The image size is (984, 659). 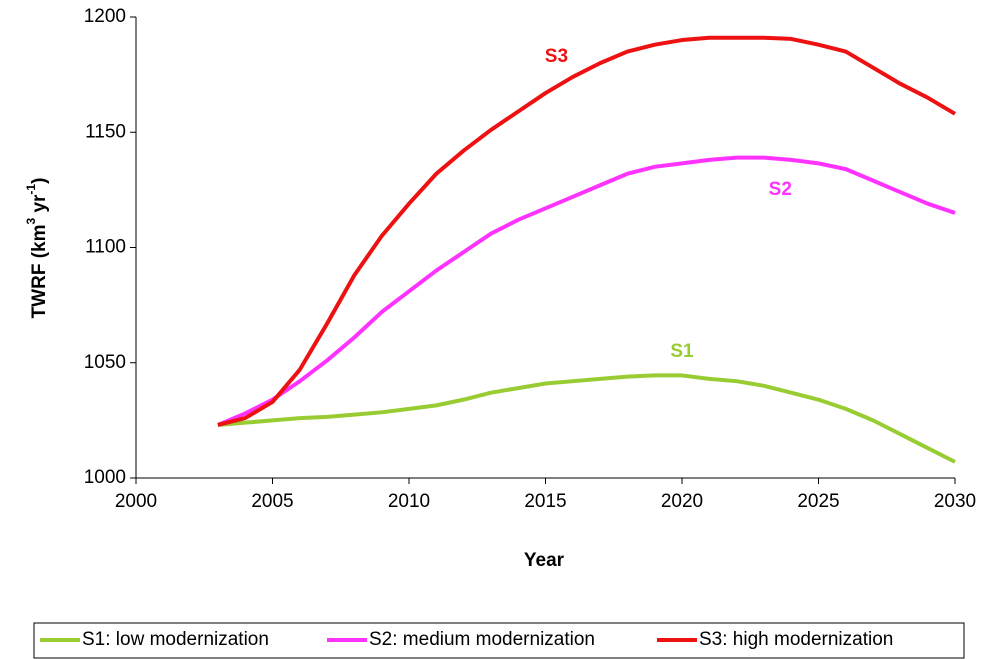 I want to click on legend-label: S2: medium modernization, so click(x=482, y=639).